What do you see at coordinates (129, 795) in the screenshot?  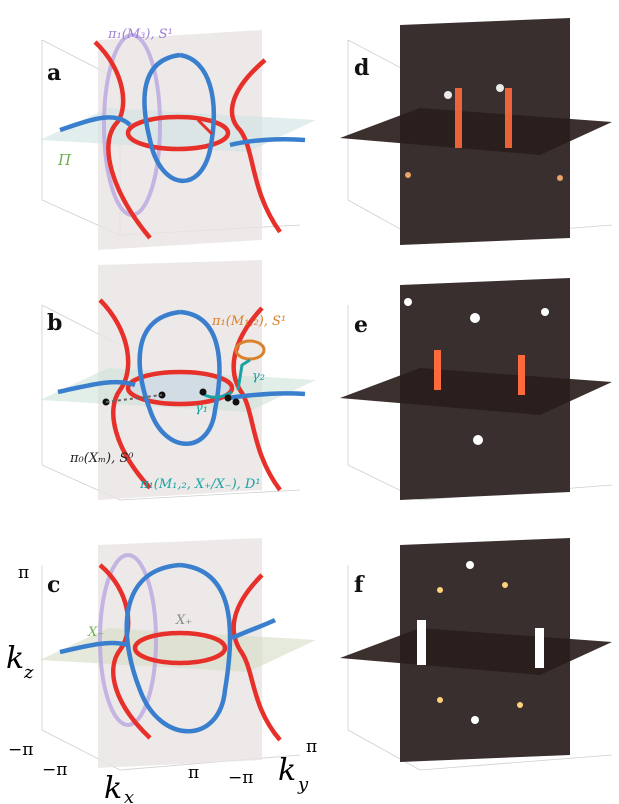 I see `svg-text: x` at bounding box center [129, 795].